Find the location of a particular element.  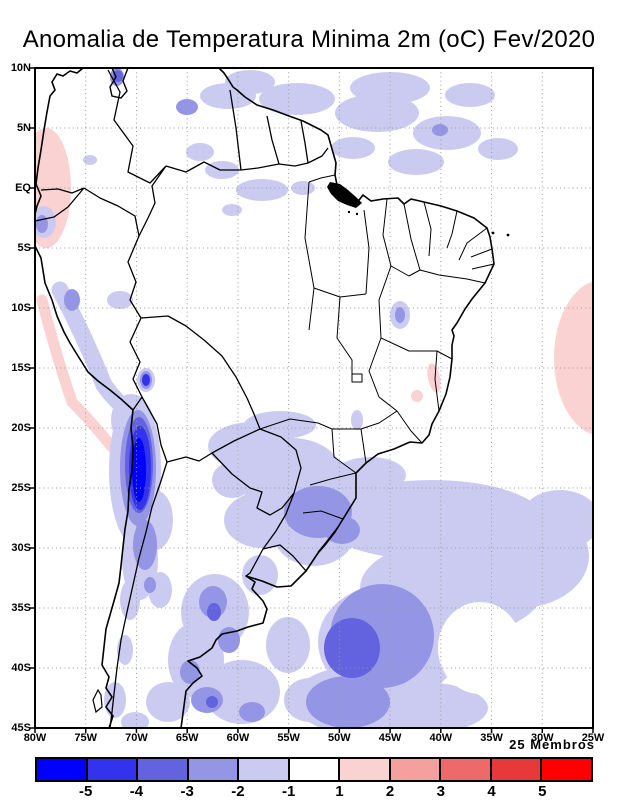

lat-tick-label-10S: 10S is located at coordinates (21, 308).